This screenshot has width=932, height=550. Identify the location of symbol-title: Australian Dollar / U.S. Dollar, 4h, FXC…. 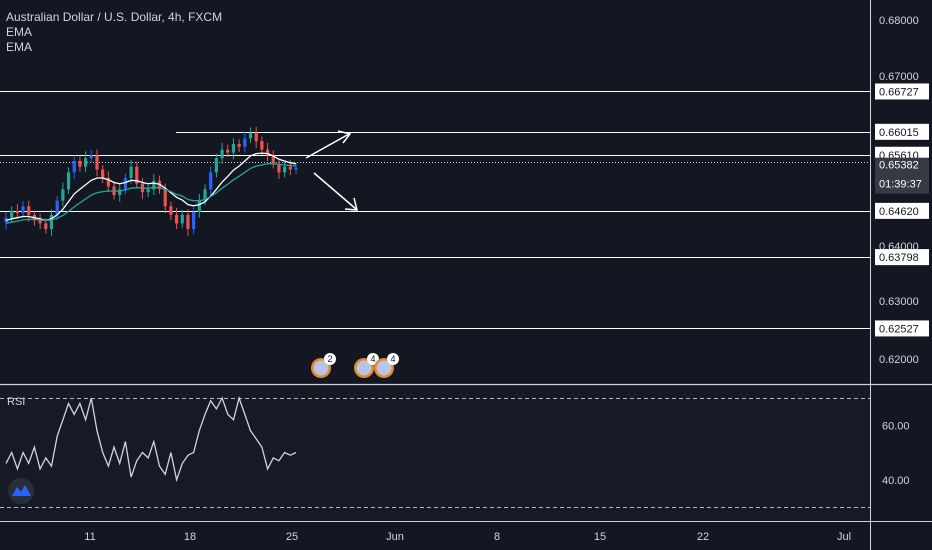
(114, 17).